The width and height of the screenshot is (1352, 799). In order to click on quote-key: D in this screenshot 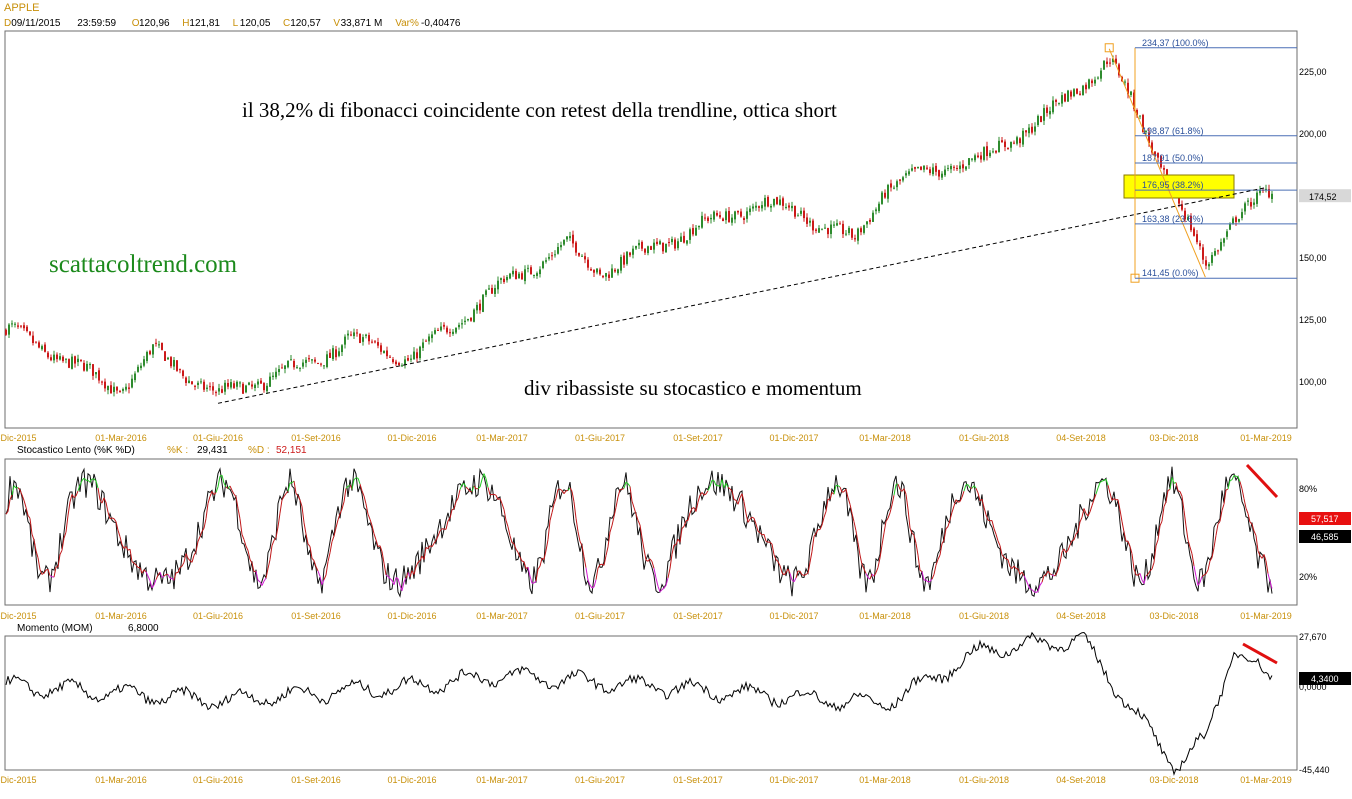, I will do `click(7, 23)`.